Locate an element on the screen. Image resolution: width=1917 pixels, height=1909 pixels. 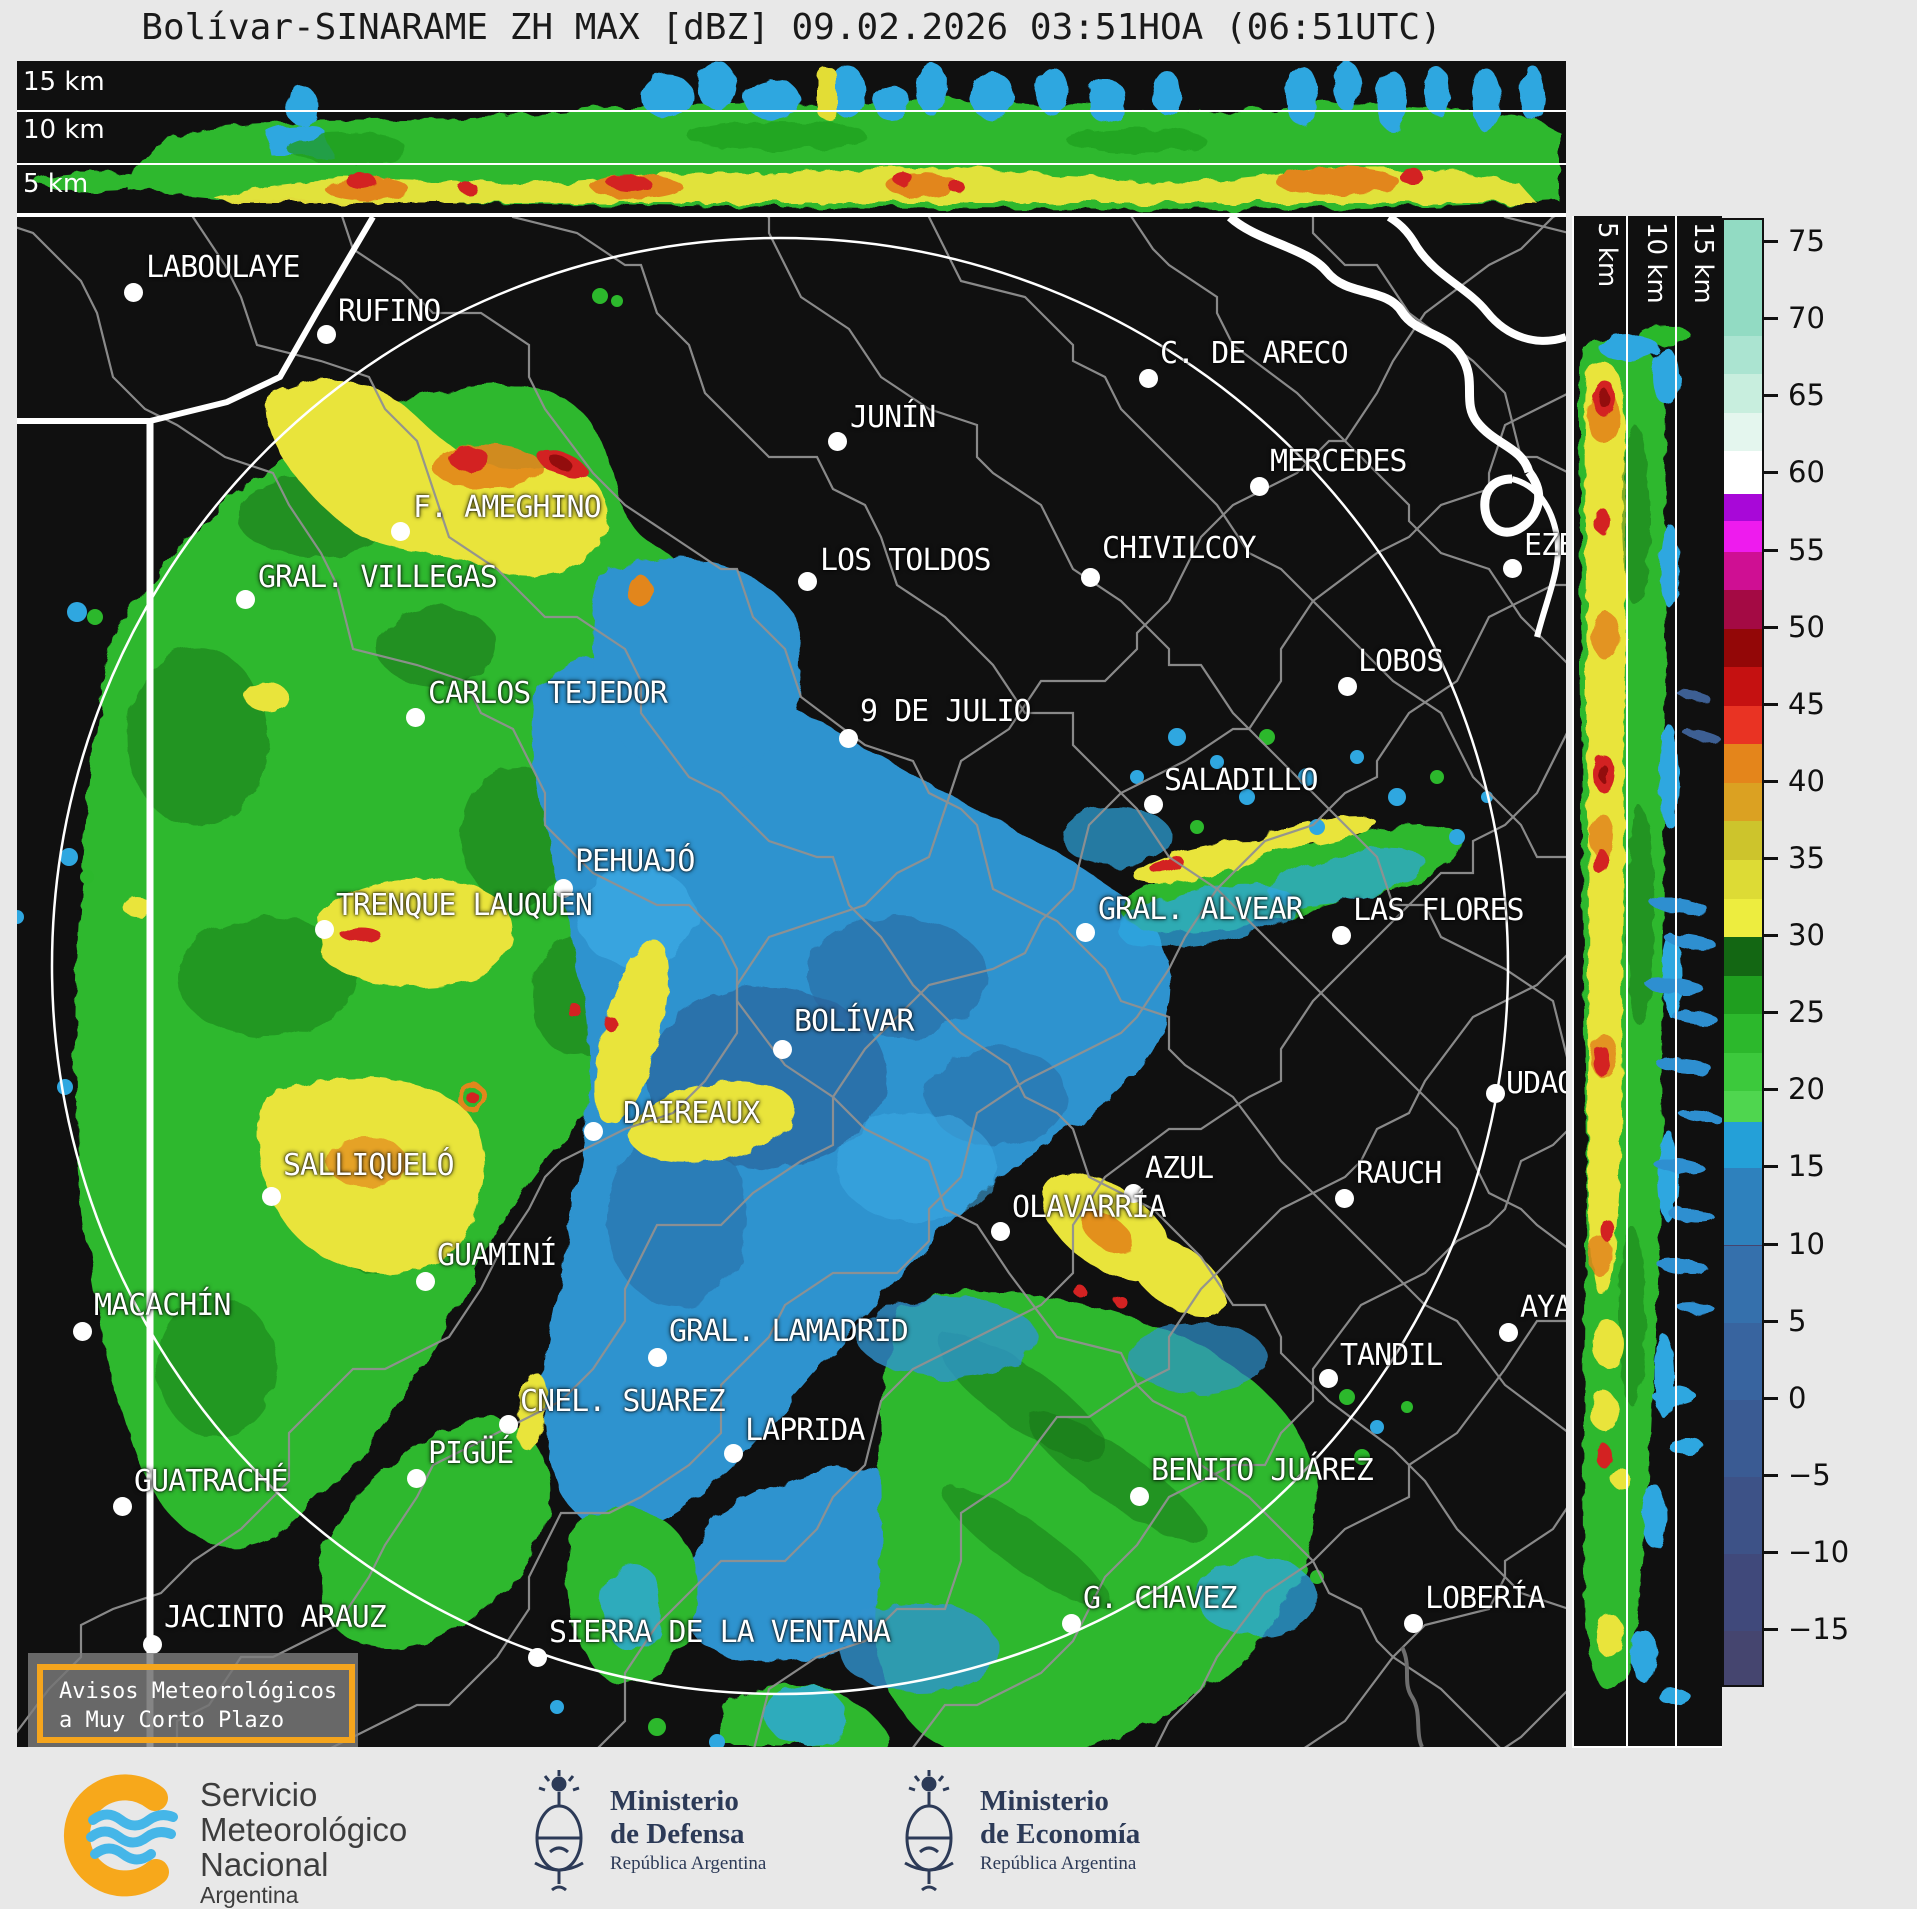
city-label: GRAL. VILLEGAS is located at coordinates (378, 577).